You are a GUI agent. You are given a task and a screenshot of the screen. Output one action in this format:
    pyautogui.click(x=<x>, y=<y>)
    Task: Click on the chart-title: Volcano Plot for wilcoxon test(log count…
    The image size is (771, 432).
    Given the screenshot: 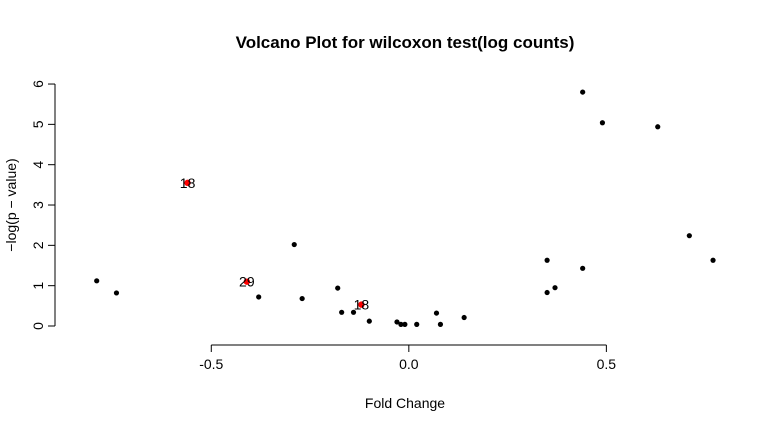 What is the action you would take?
    pyautogui.click(x=405, y=42)
    